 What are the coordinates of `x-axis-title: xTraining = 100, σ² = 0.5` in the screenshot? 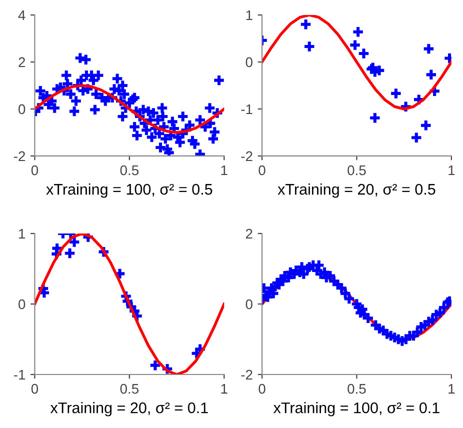 It's located at (129, 191).